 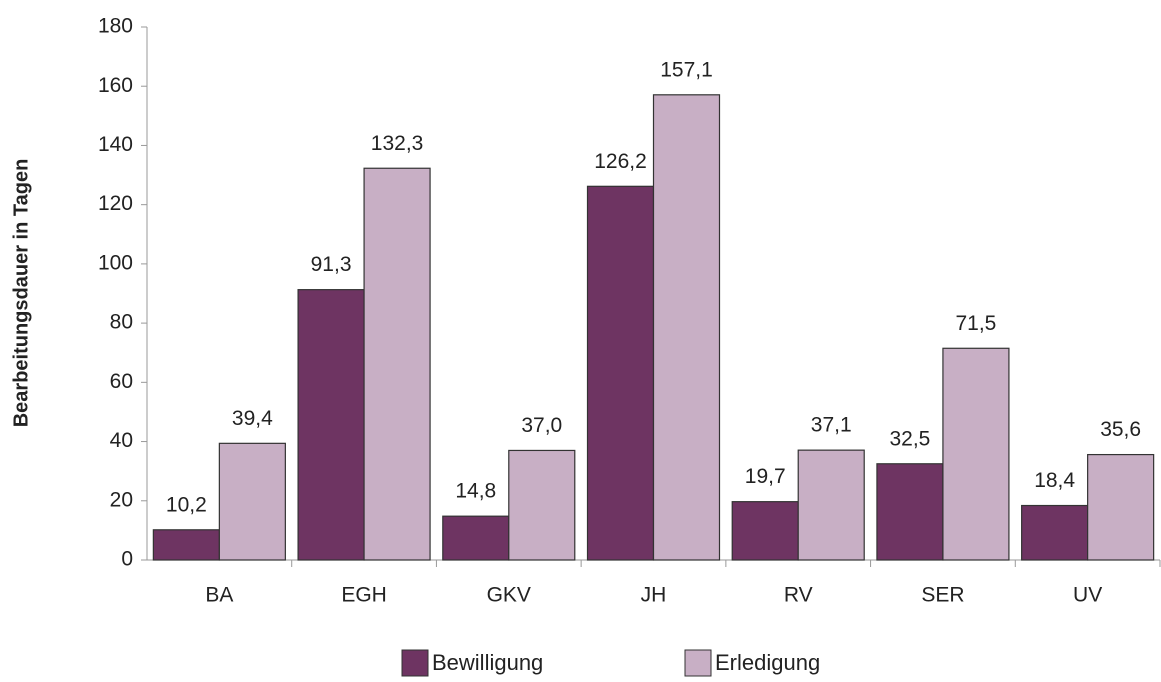 I want to click on x-tick-label: GKV, so click(x=509, y=595).